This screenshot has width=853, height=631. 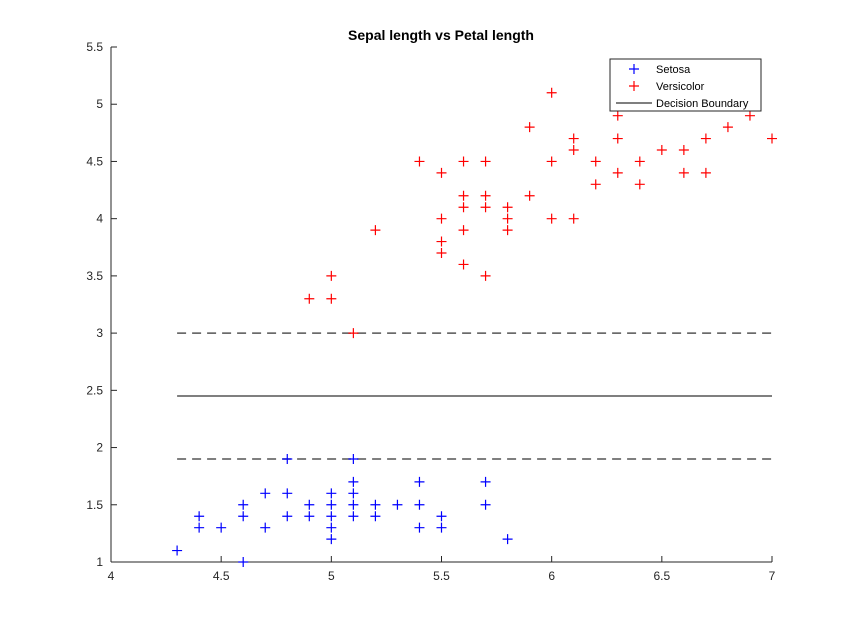 What do you see at coordinates (111, 576) in the screenshot?
I see `x-tick-label: 4` at bounding box center [111, 576].